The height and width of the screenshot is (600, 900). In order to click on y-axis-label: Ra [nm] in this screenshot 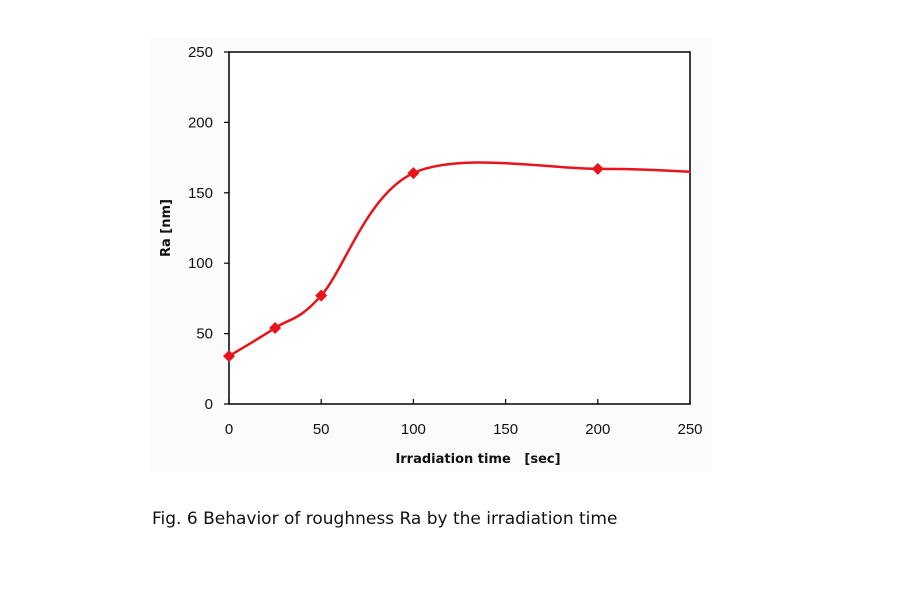, I will do `click(166, 228)`.